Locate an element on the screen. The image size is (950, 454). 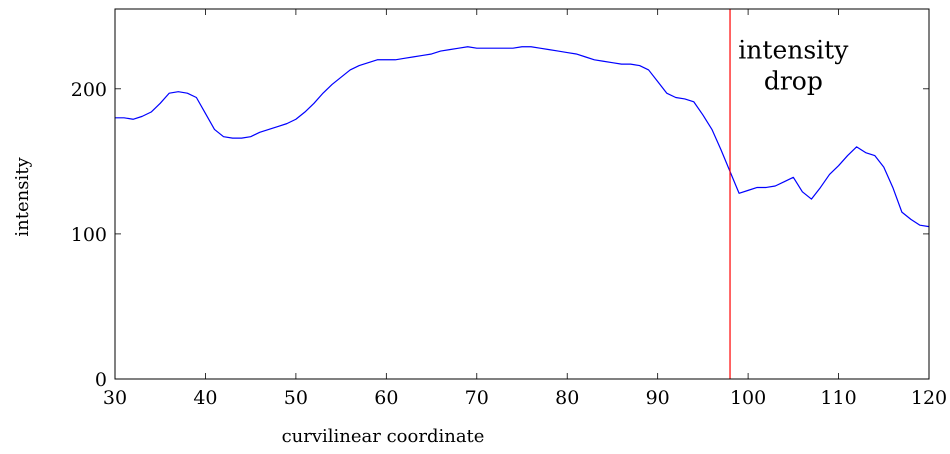
x-tick-label: 70 is located at coordinates (477, 398).